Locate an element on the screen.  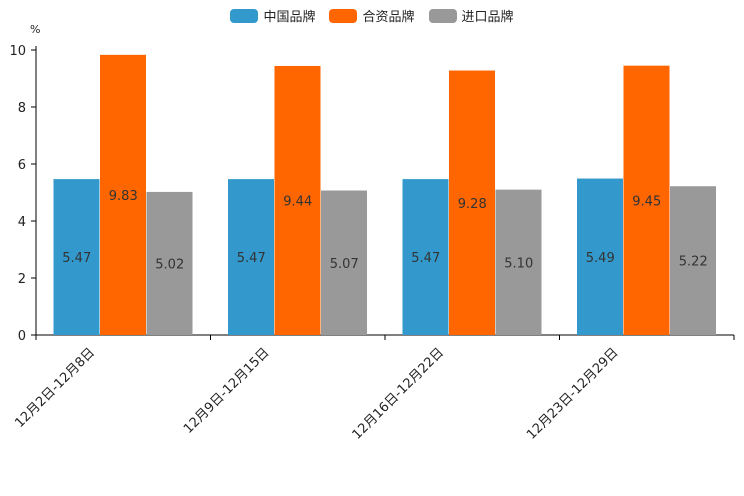
bar-value-label: 9.44 is located at coordinates (297, 201).